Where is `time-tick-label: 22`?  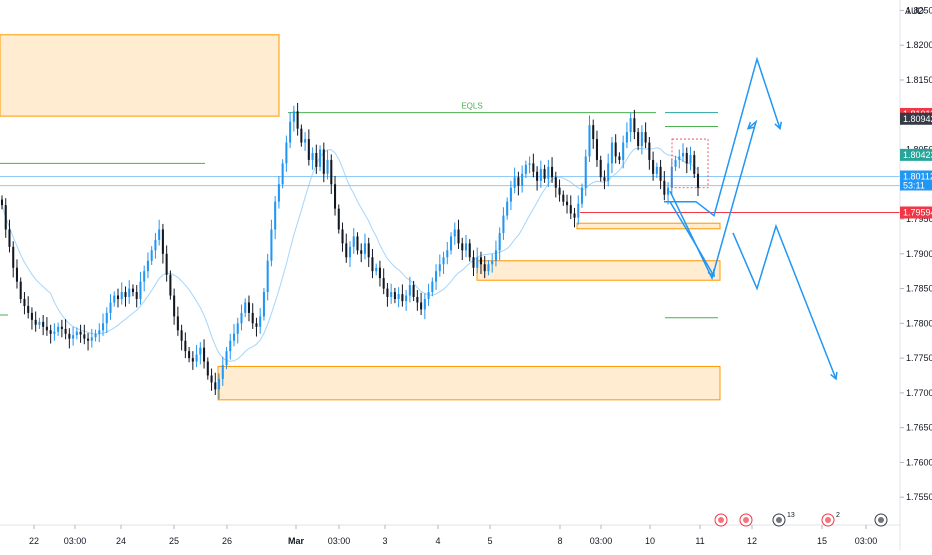
time-tick-label: 22 is located at coordinates (34, 541).